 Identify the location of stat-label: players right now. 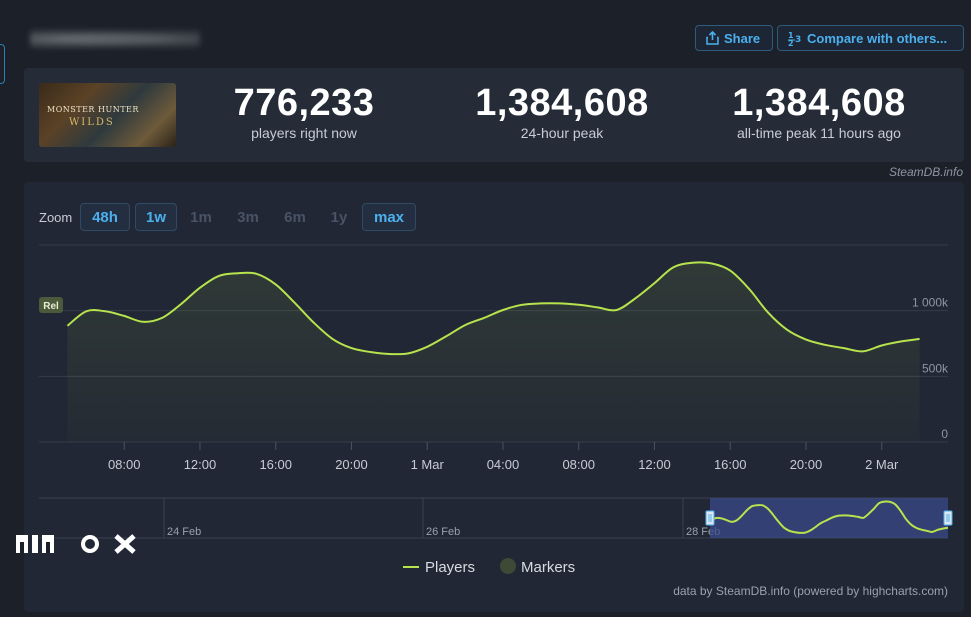
(304, 133).